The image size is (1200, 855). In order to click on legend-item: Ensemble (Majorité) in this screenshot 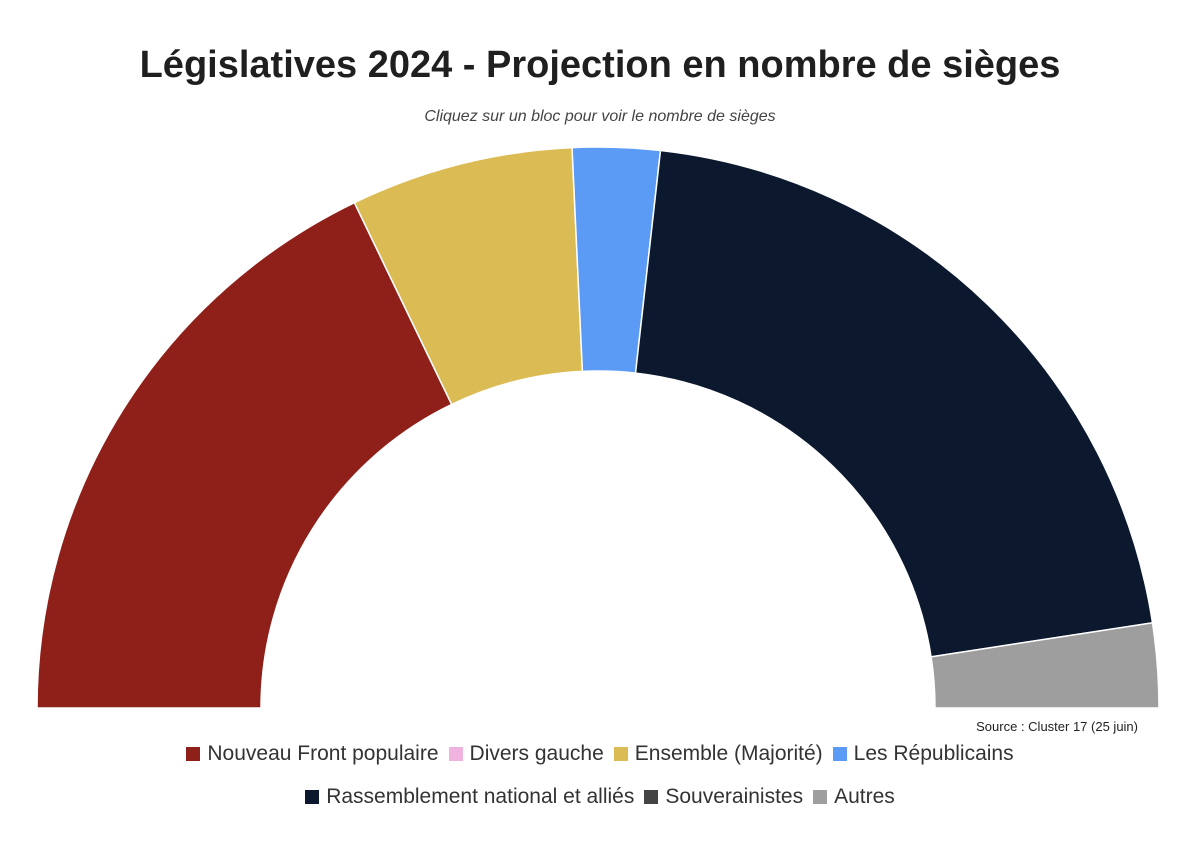, I will do `click(718, 754)`.